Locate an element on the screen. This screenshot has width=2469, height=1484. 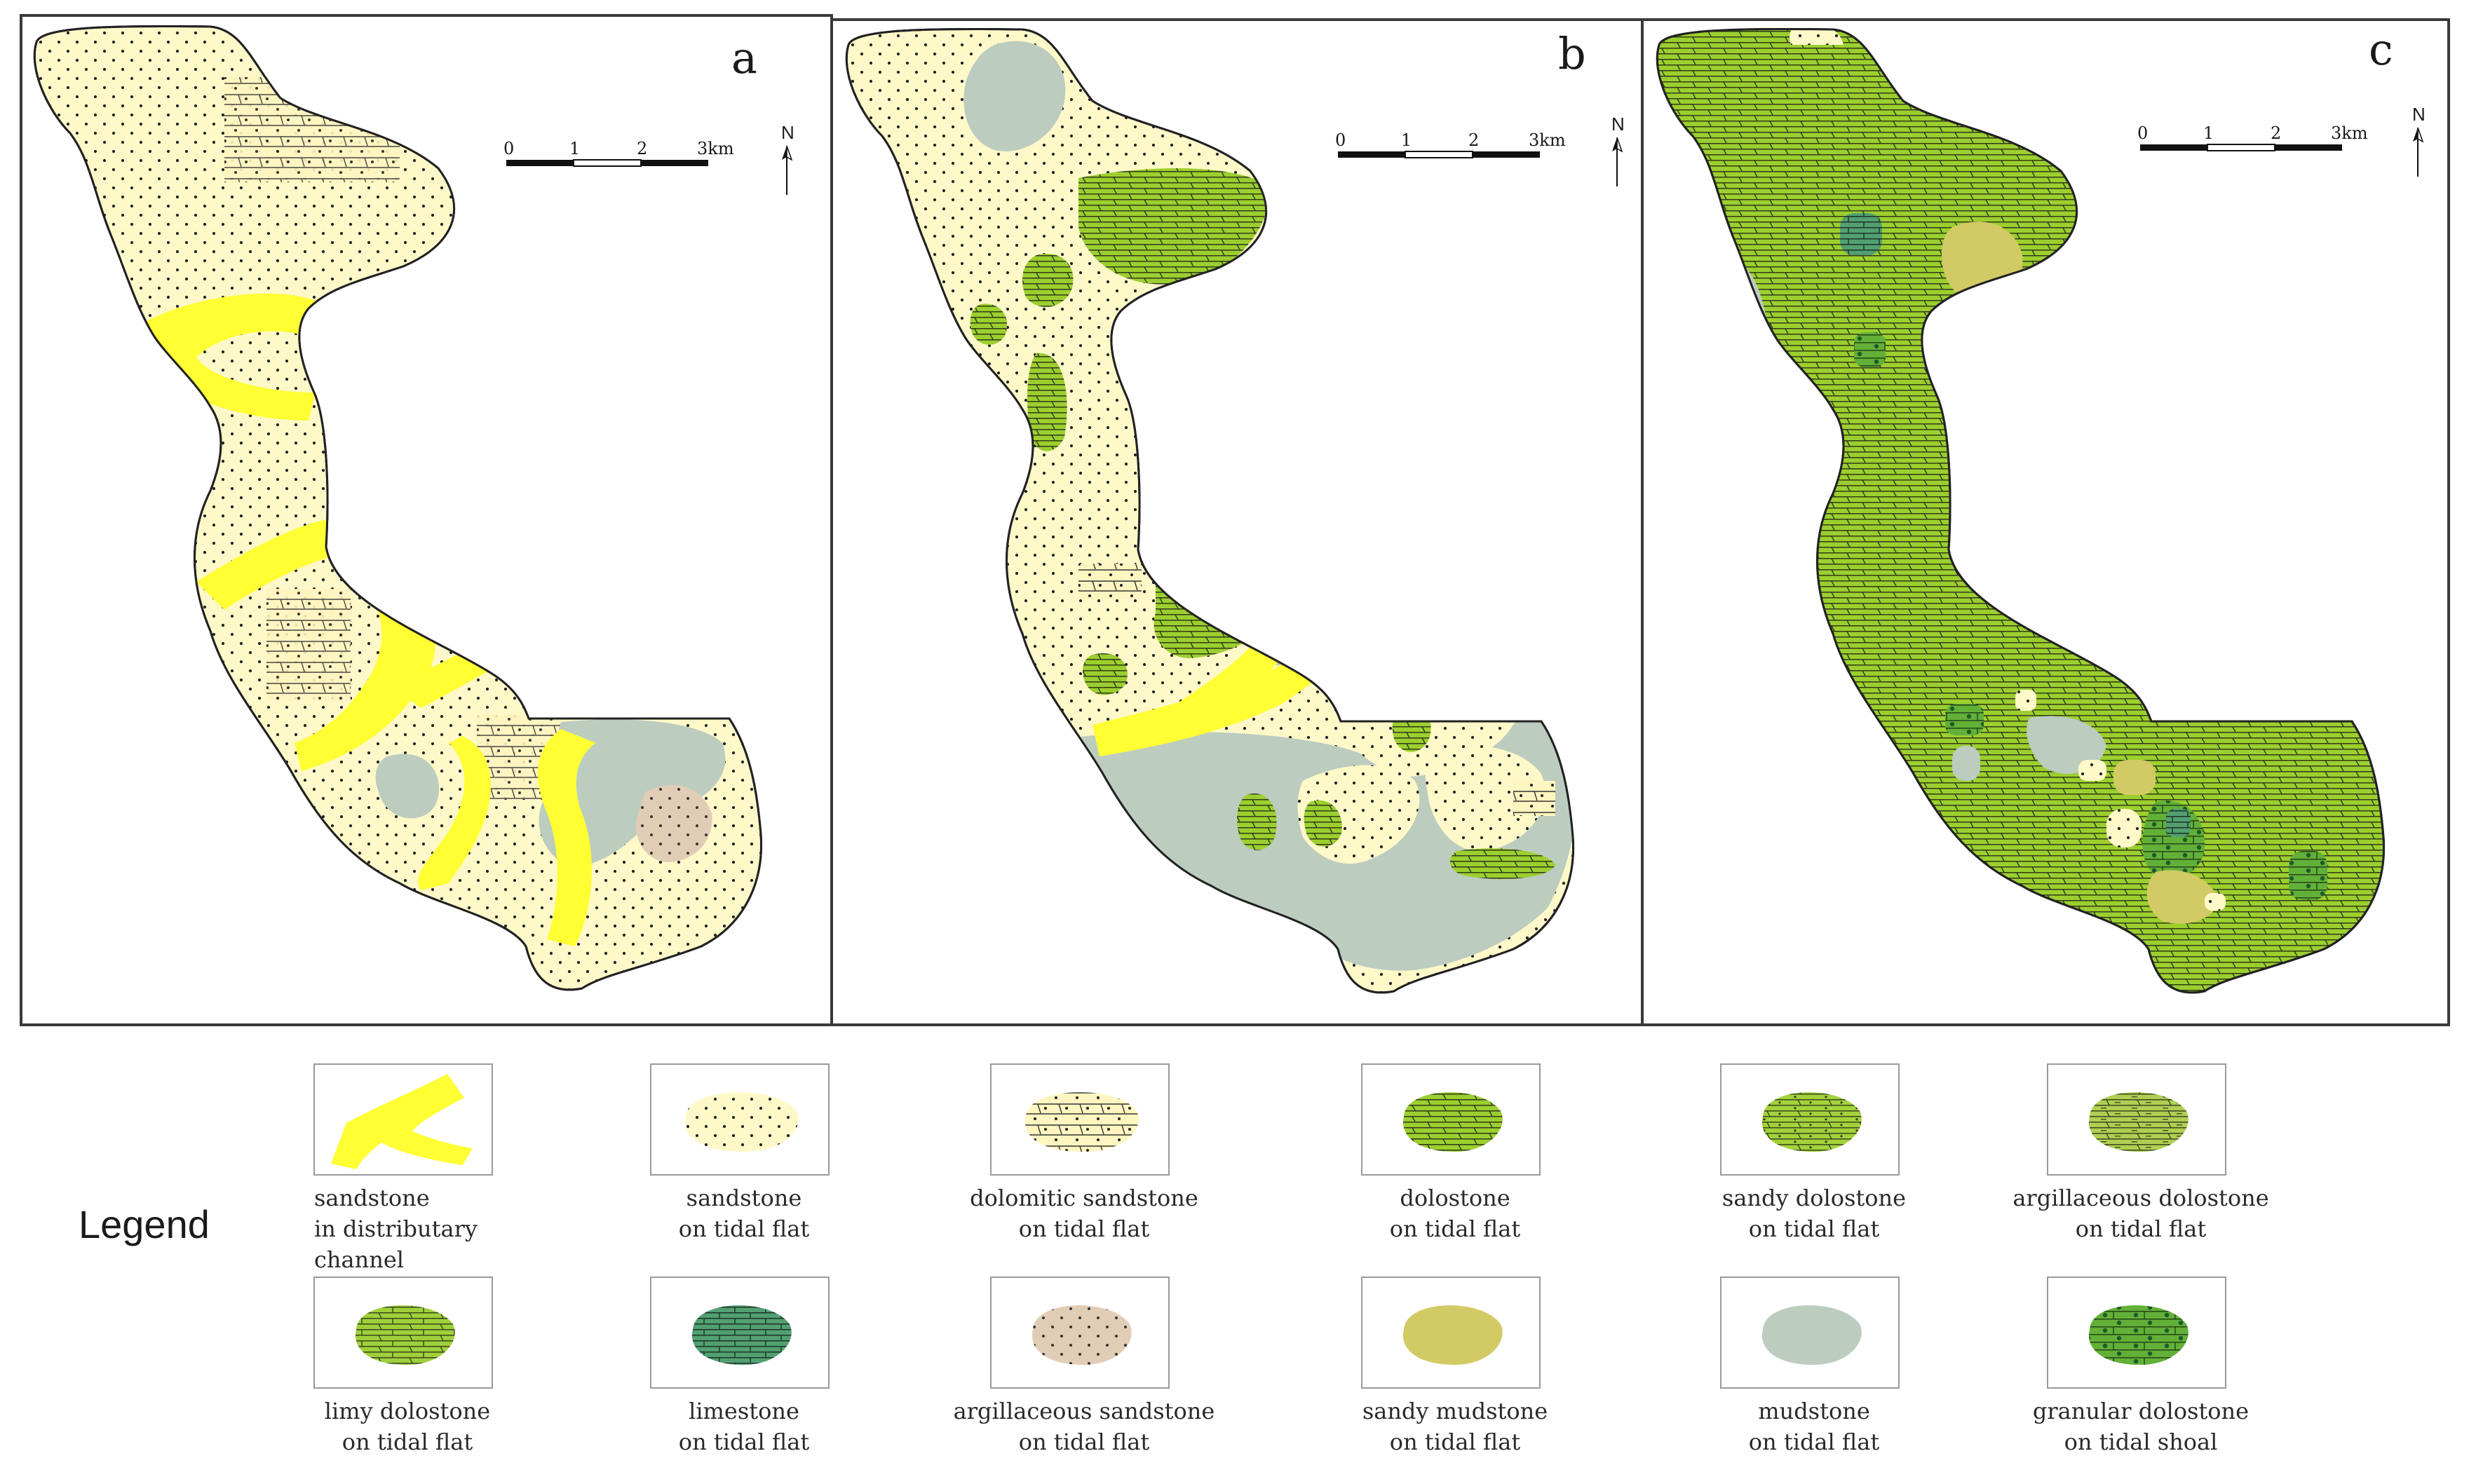
legend-label: granular dolostone is located at coordinates (2141, 1411).